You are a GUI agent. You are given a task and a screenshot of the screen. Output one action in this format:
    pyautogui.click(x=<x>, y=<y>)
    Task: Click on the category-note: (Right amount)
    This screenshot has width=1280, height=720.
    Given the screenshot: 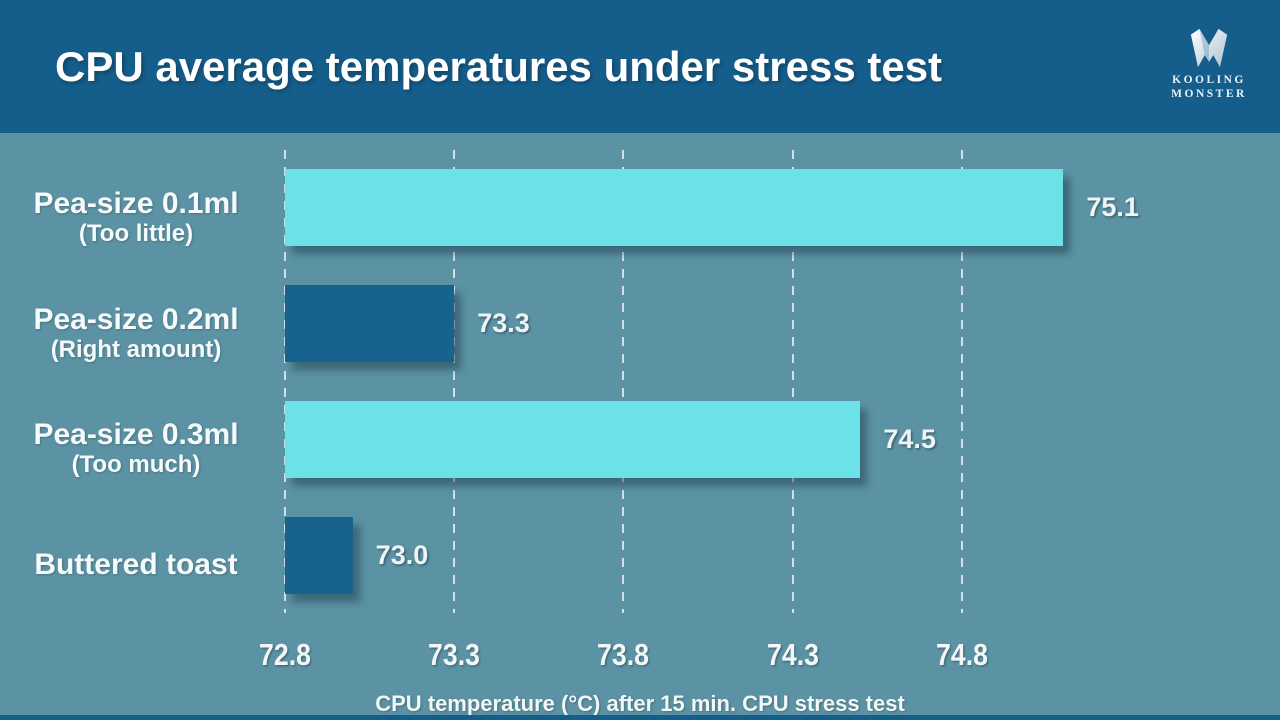 What is the action you would take?
    pyautogui.click(x=136, y=349)
    